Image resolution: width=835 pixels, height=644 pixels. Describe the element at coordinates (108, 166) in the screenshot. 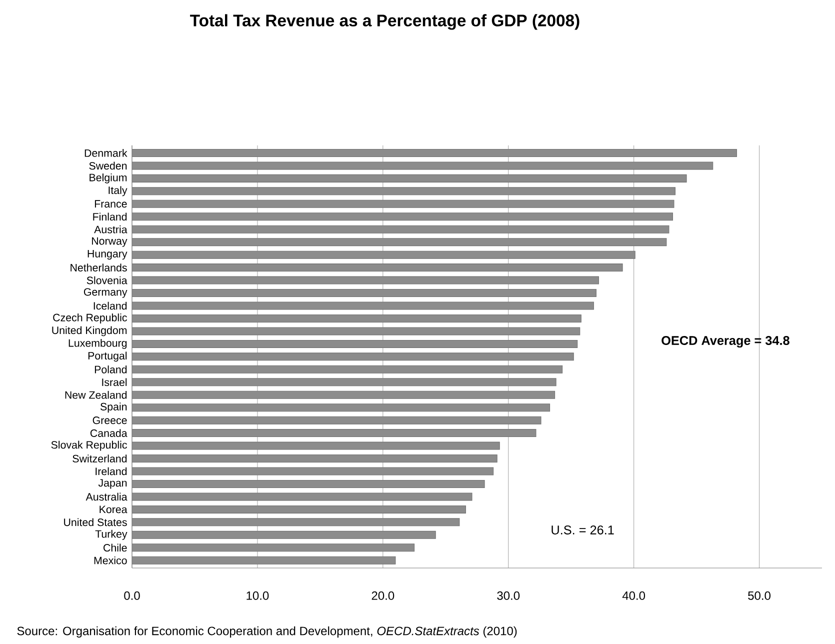

I see `y-tick-label: Sweden` at that location.